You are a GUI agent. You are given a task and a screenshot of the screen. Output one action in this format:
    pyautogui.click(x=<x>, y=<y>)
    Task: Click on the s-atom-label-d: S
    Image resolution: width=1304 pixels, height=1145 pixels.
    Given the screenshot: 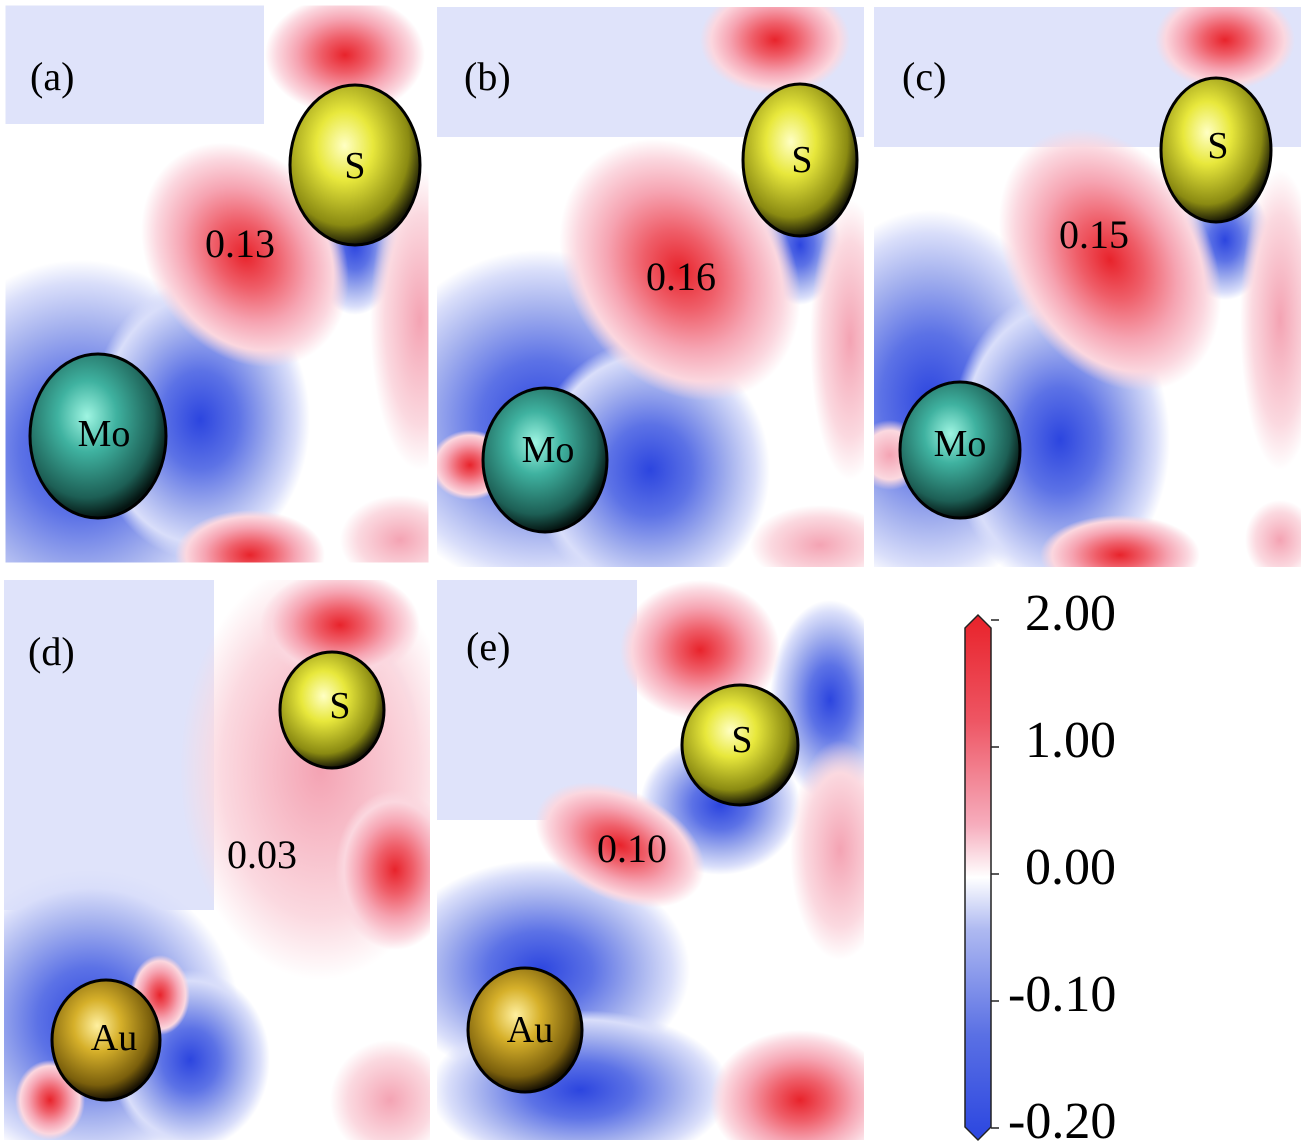 What is the action you would take?
    pyautogui.click(x=339, y=706)
    